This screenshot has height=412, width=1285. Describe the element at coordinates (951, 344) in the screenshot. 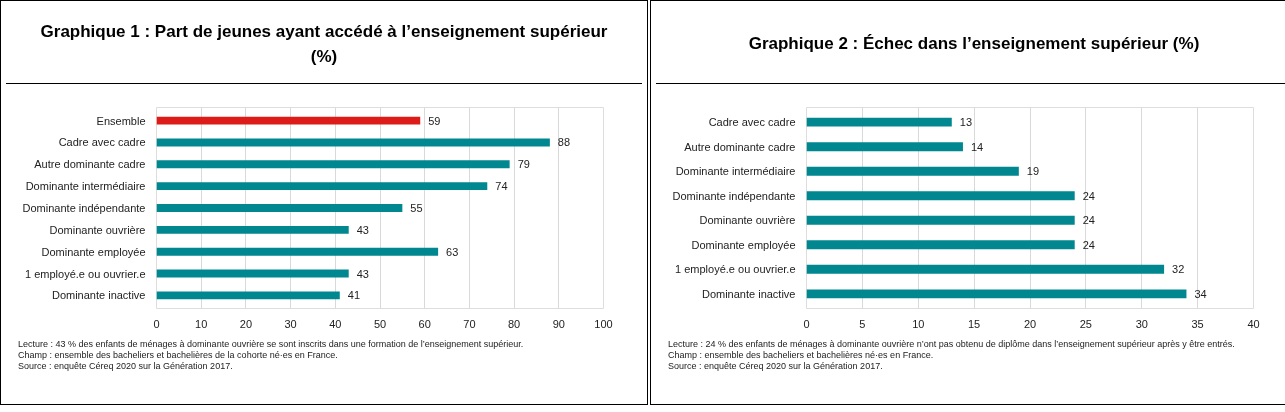

I see `text: Lecture : 24 % des enfants de ménages à dominante ouvrière n’ont pas obtenu de diplôme dans l’enseignement supérieur après y être entrés.` at that location.